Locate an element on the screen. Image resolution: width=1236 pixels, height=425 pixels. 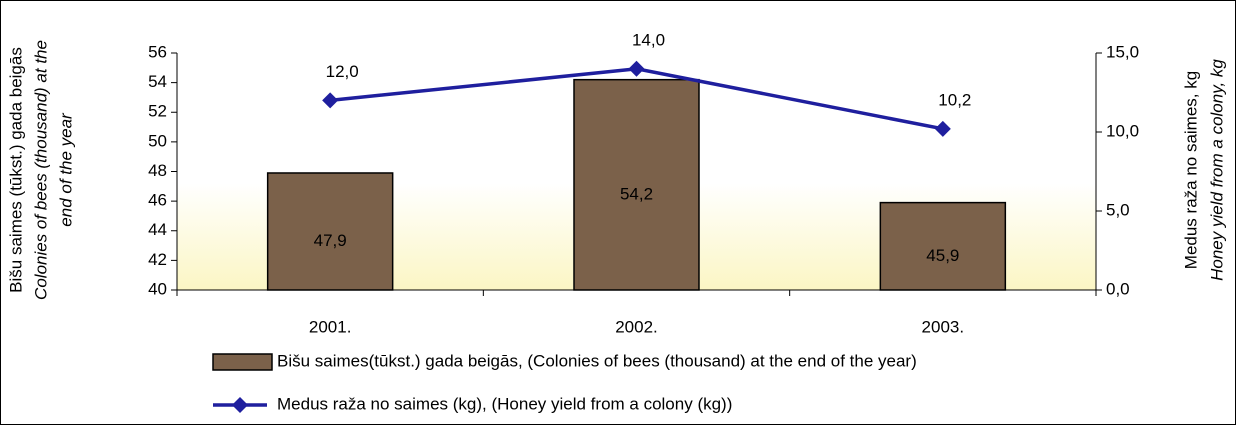
y-tick-label: 42 is located at coordinates (157, 259).